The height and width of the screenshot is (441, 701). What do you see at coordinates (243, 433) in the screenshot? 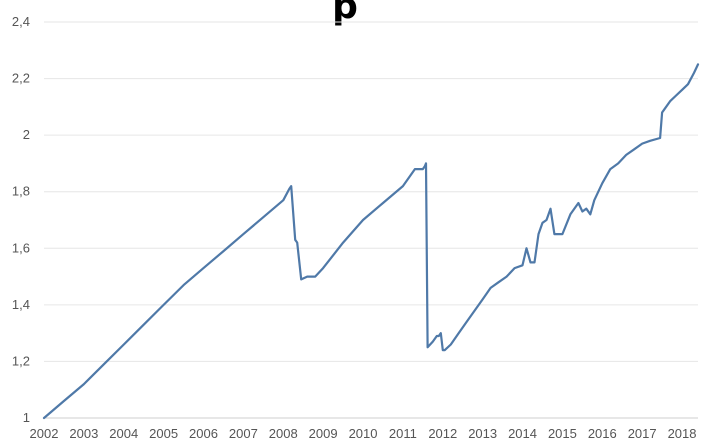
I see `x-tick-label: 2007` at bounding box center [243, 433].